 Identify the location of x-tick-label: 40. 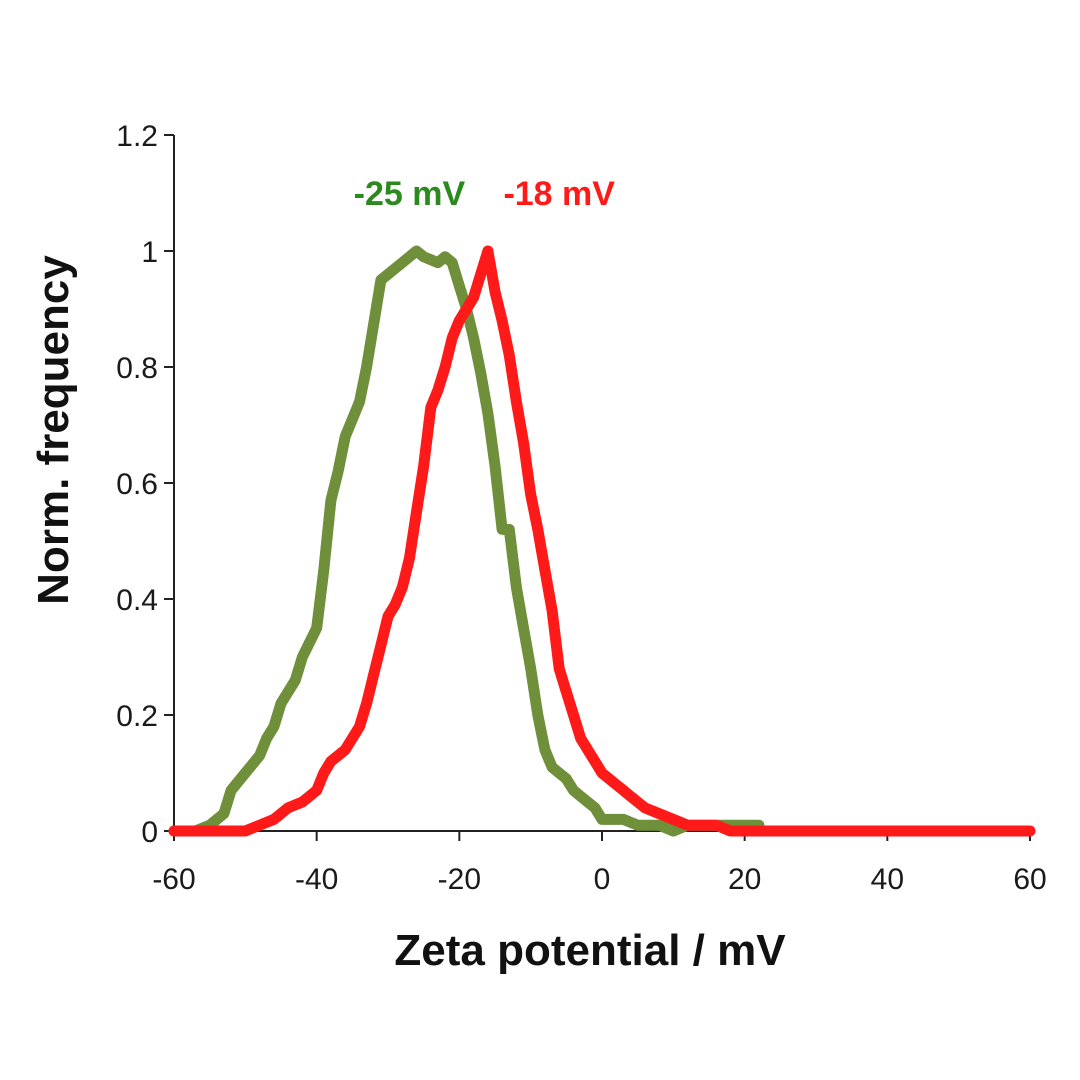
(887, 879).